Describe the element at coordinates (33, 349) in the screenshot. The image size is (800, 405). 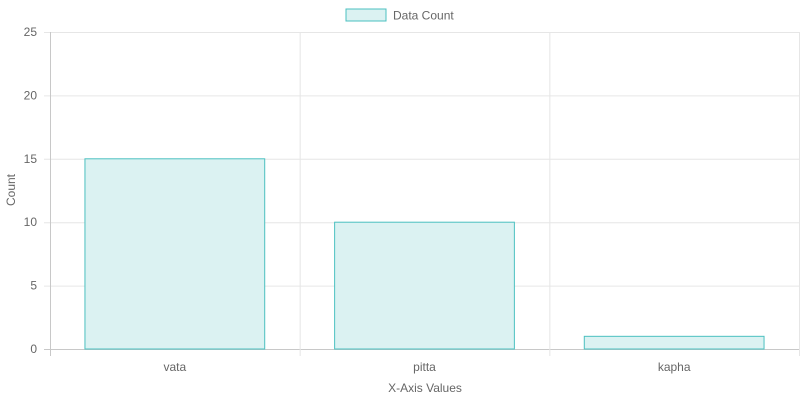
I see `y-tick-label: 0` at that location.